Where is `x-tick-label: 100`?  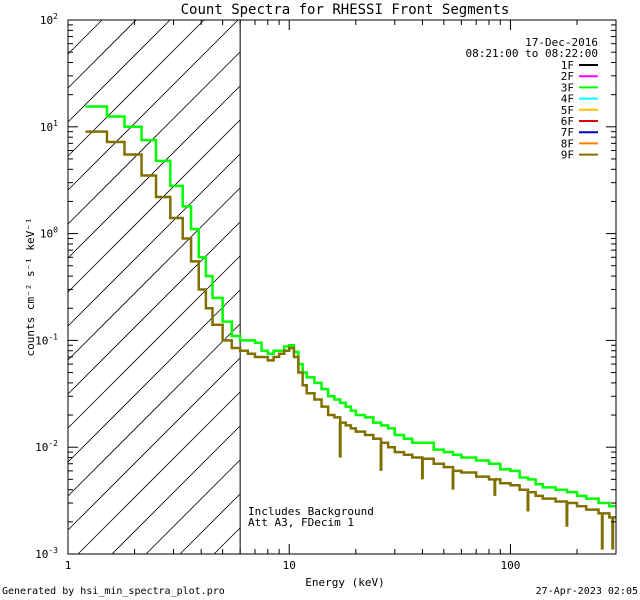 x-tick-label: 100 is located at coordinates (511, 565).